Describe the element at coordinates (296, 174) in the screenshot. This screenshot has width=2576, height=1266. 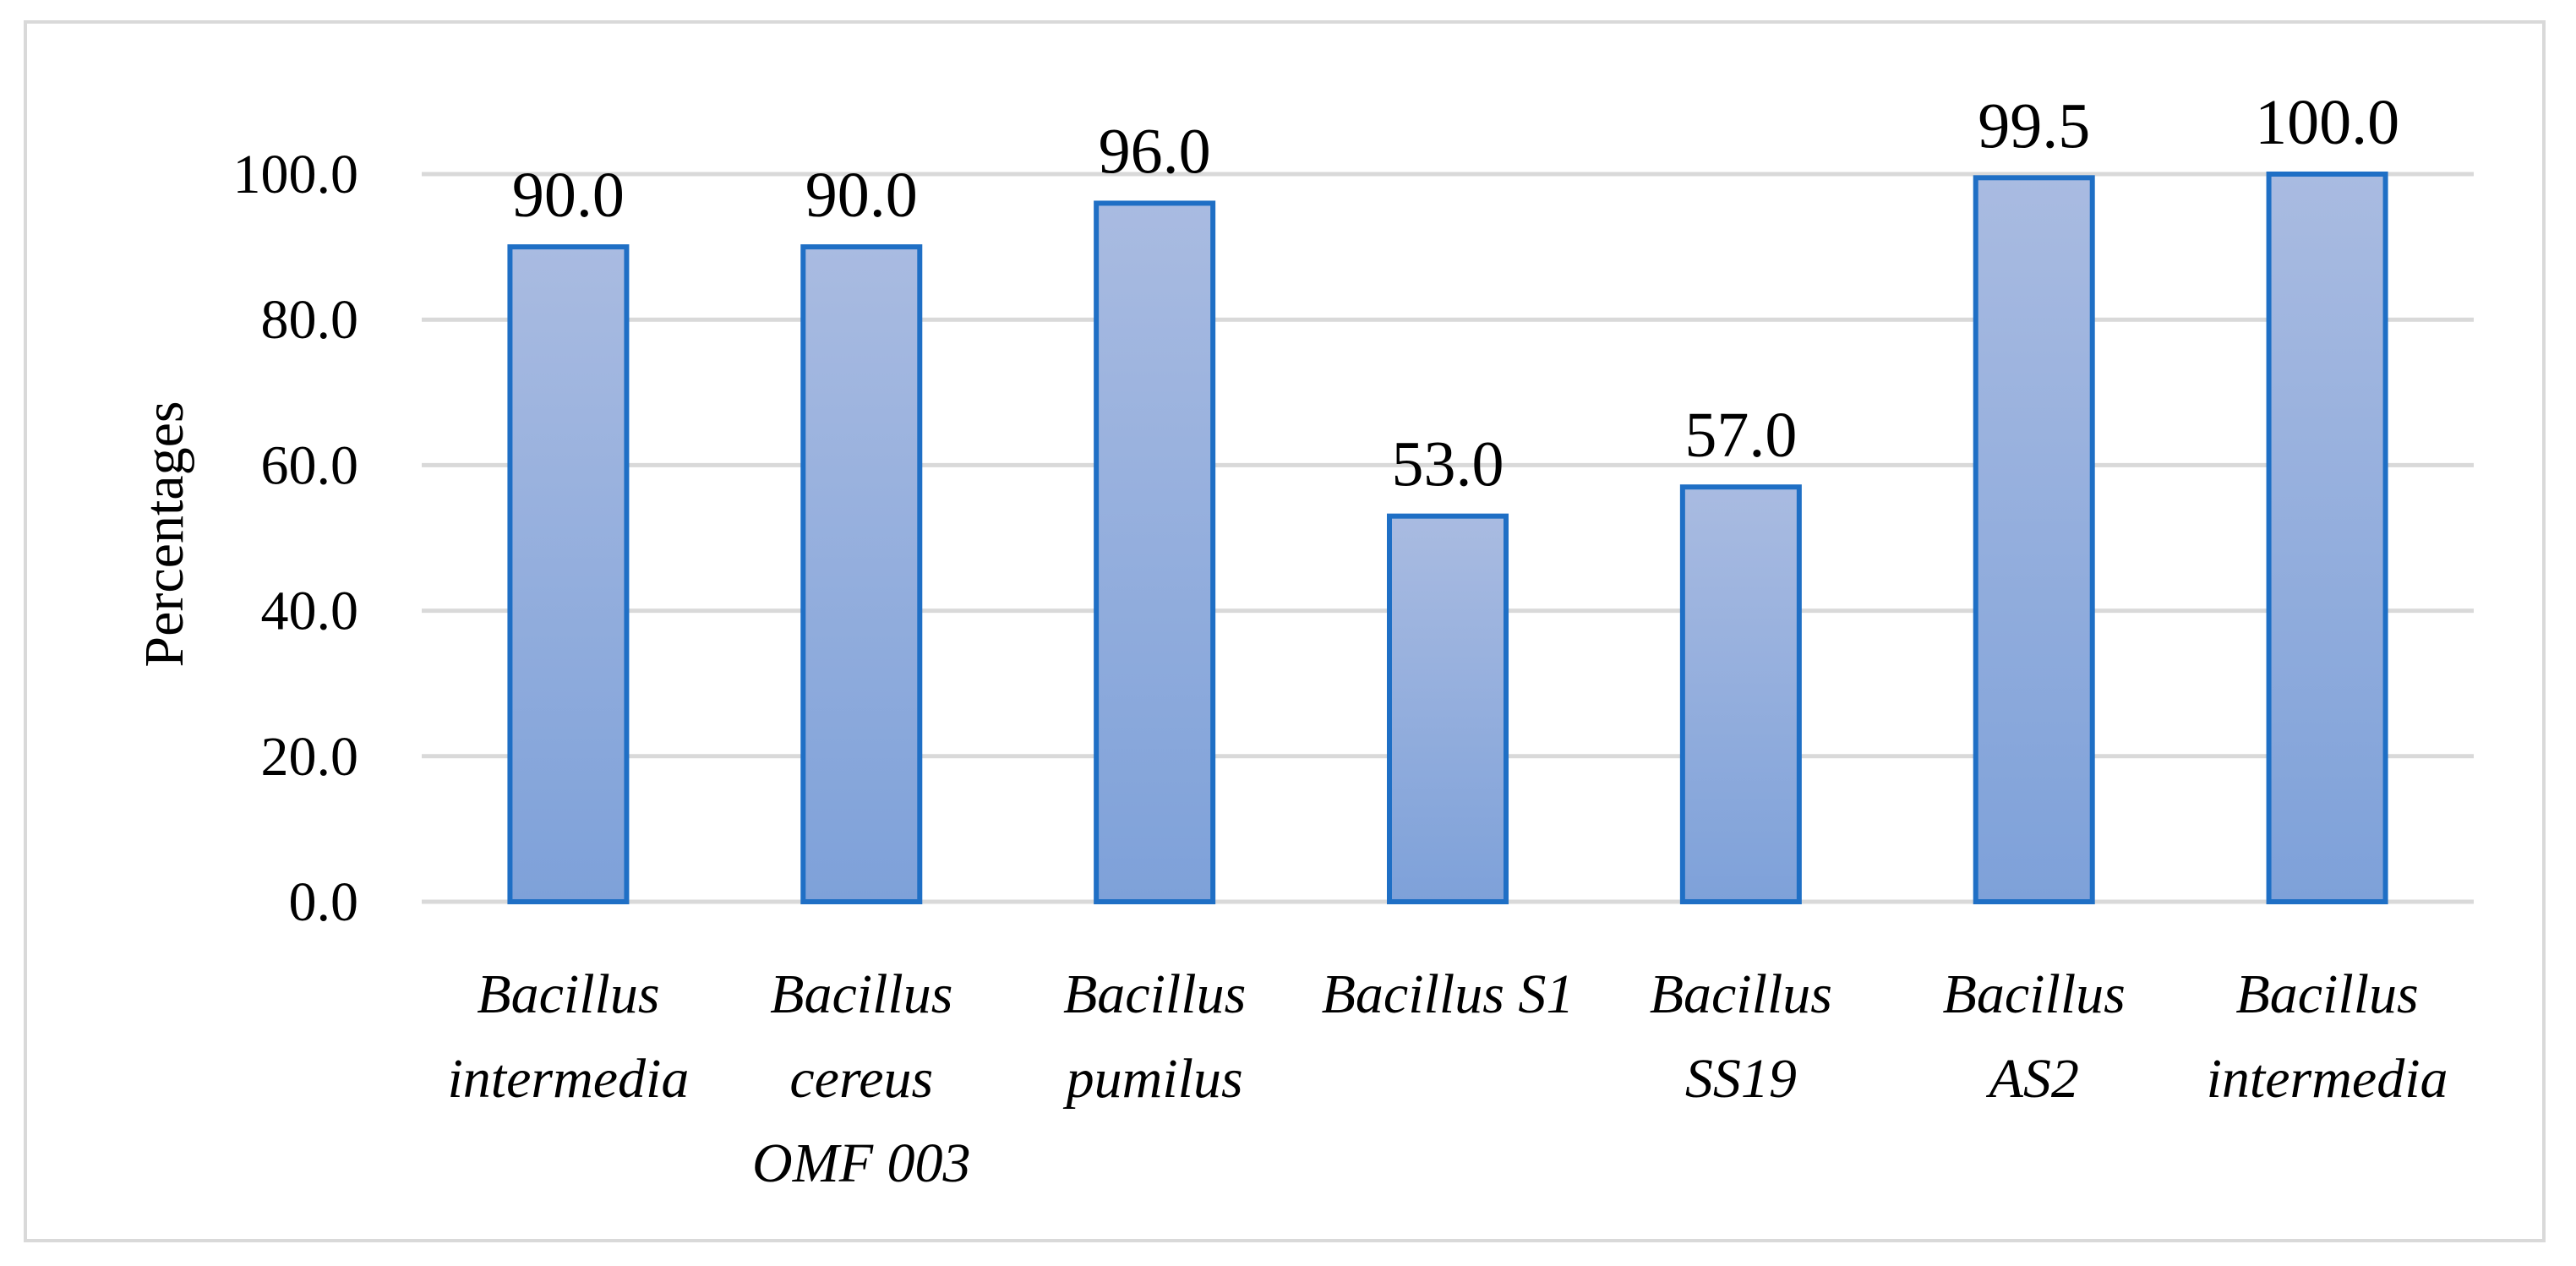
I see `y-tick-label: 100.0` at that location.